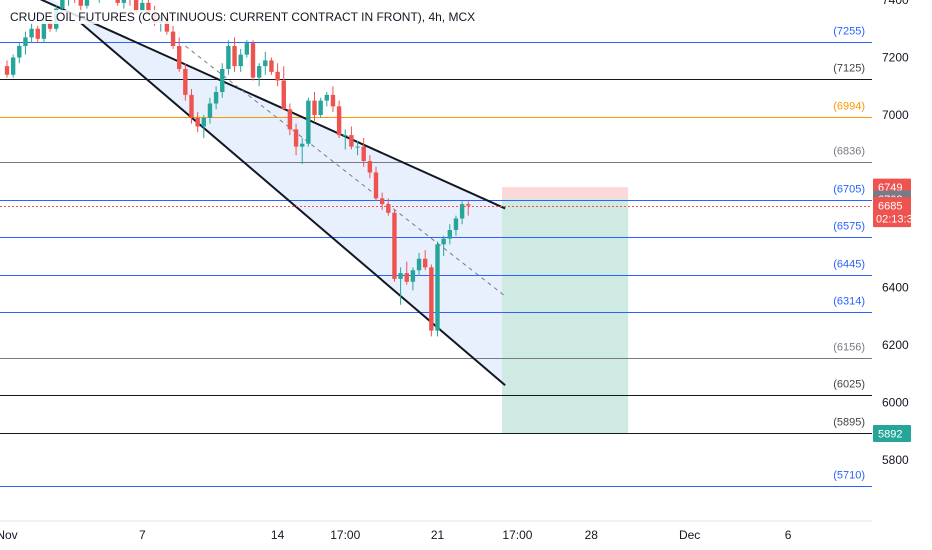 This screenshot has width=932, height=550. What do you see at coordinates (788, 535) in the screenshot?
I see `x-tick-label: 6` at bounding box center [788, 535].